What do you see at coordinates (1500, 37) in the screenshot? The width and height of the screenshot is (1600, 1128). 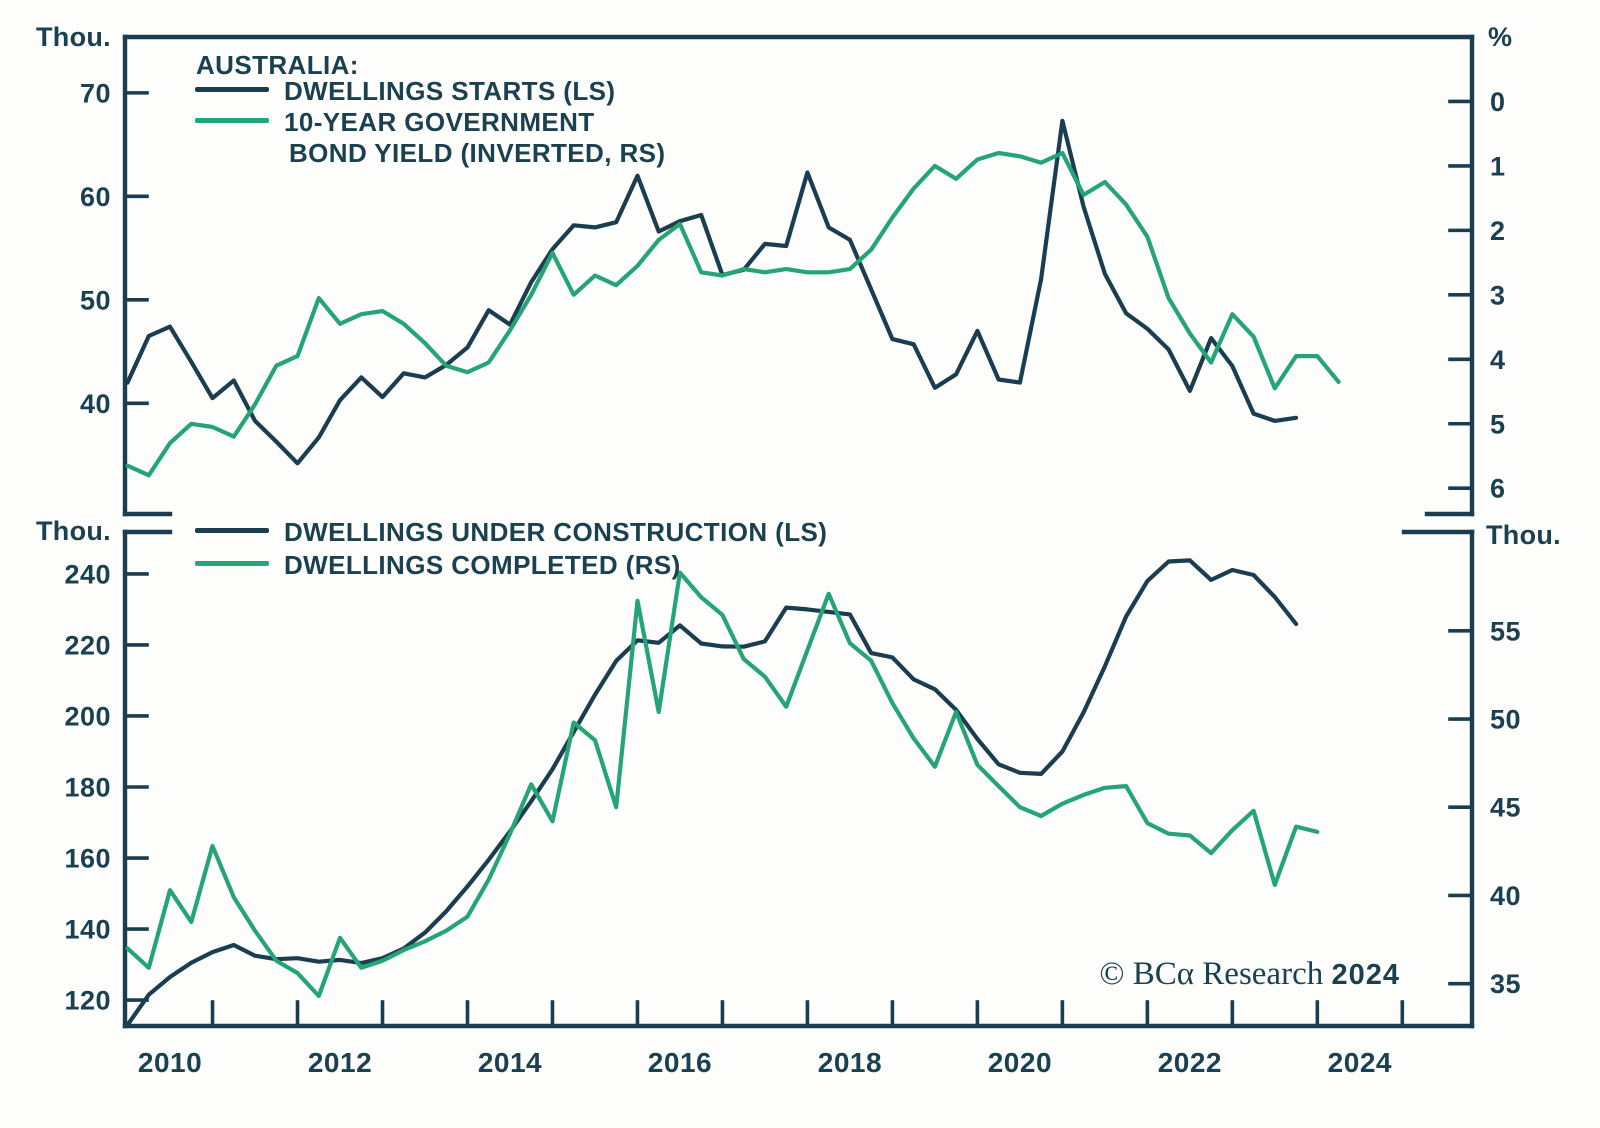 I see `top-right-axis-unit: %` at bounding box center [1500, 37].